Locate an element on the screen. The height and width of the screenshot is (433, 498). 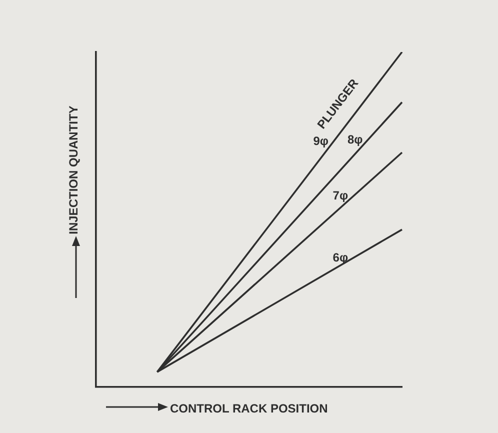
series-label: 7φ is located at coordinates (340, 195).